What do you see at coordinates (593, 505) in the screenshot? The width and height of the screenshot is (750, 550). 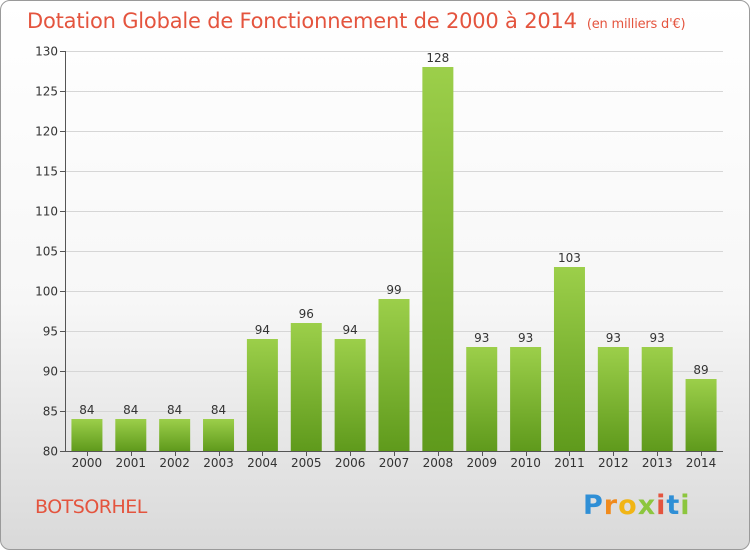 I see `logo-letter: P` at bounding box center [593, 505].